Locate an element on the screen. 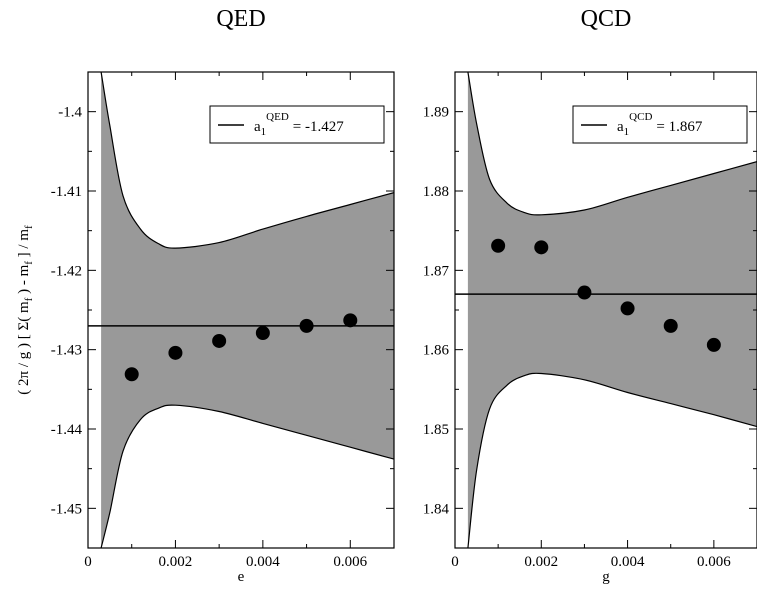 This screenshot has width=757, height=592. qed-y-tick-label: -1.4 is located at coordinates (70, 113).